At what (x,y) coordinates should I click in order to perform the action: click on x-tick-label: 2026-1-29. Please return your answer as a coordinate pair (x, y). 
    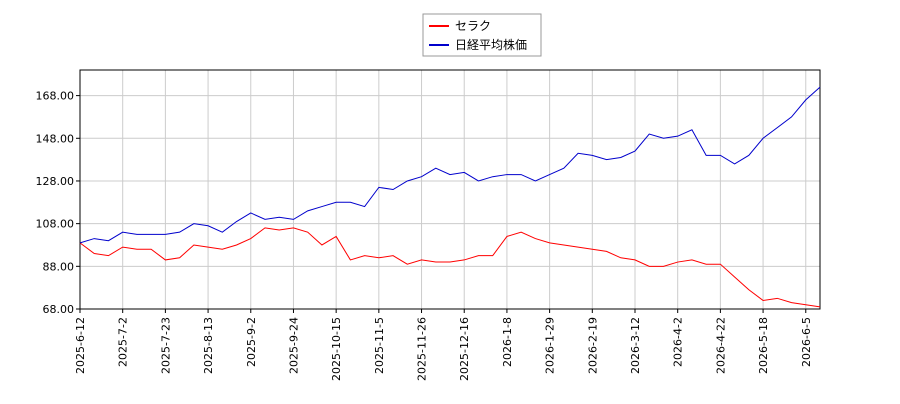
    Looking at the image, I should click on (550, 345).